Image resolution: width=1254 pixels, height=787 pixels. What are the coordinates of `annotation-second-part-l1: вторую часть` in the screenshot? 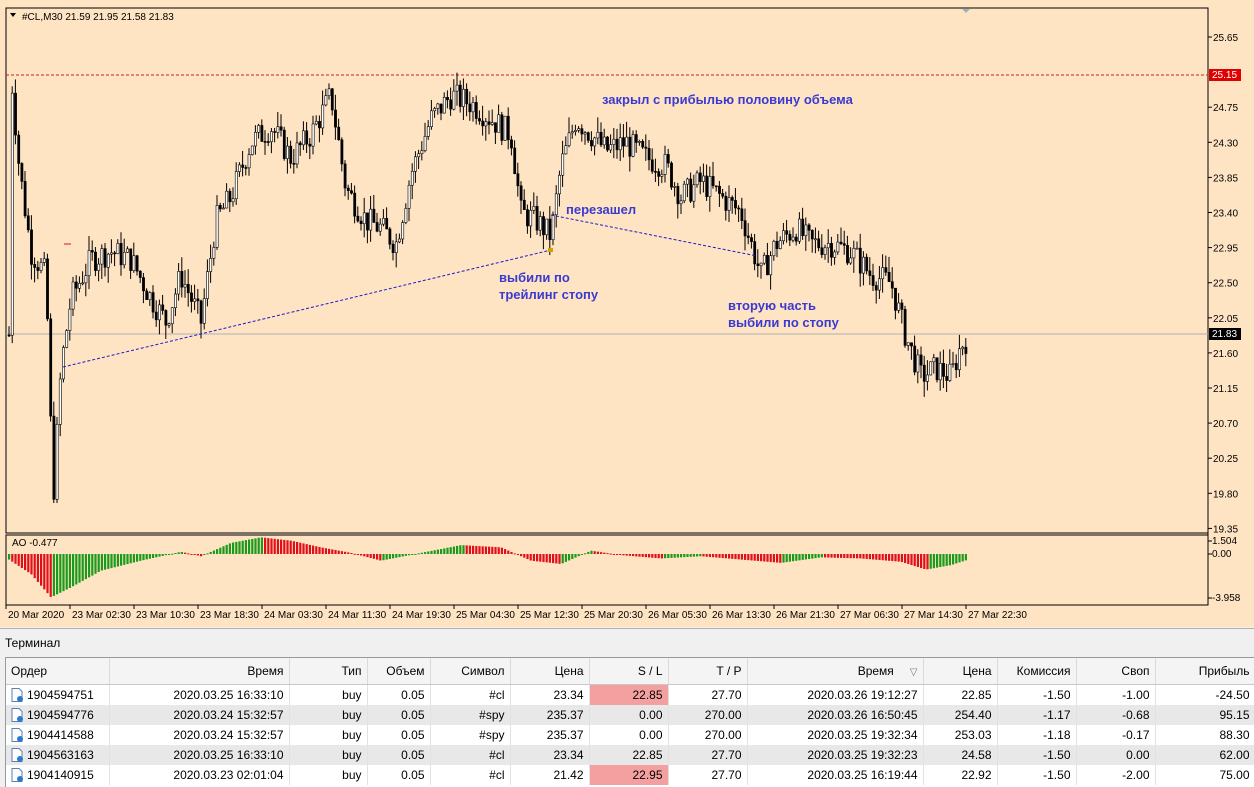 It's located at (772, 305).